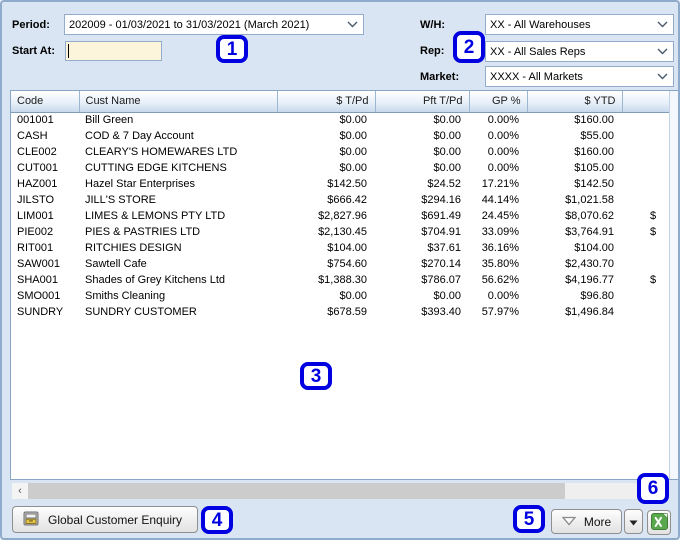 This screenshot has height=540, width=680. I want to click on period-label: Period:, so click(31, 25).